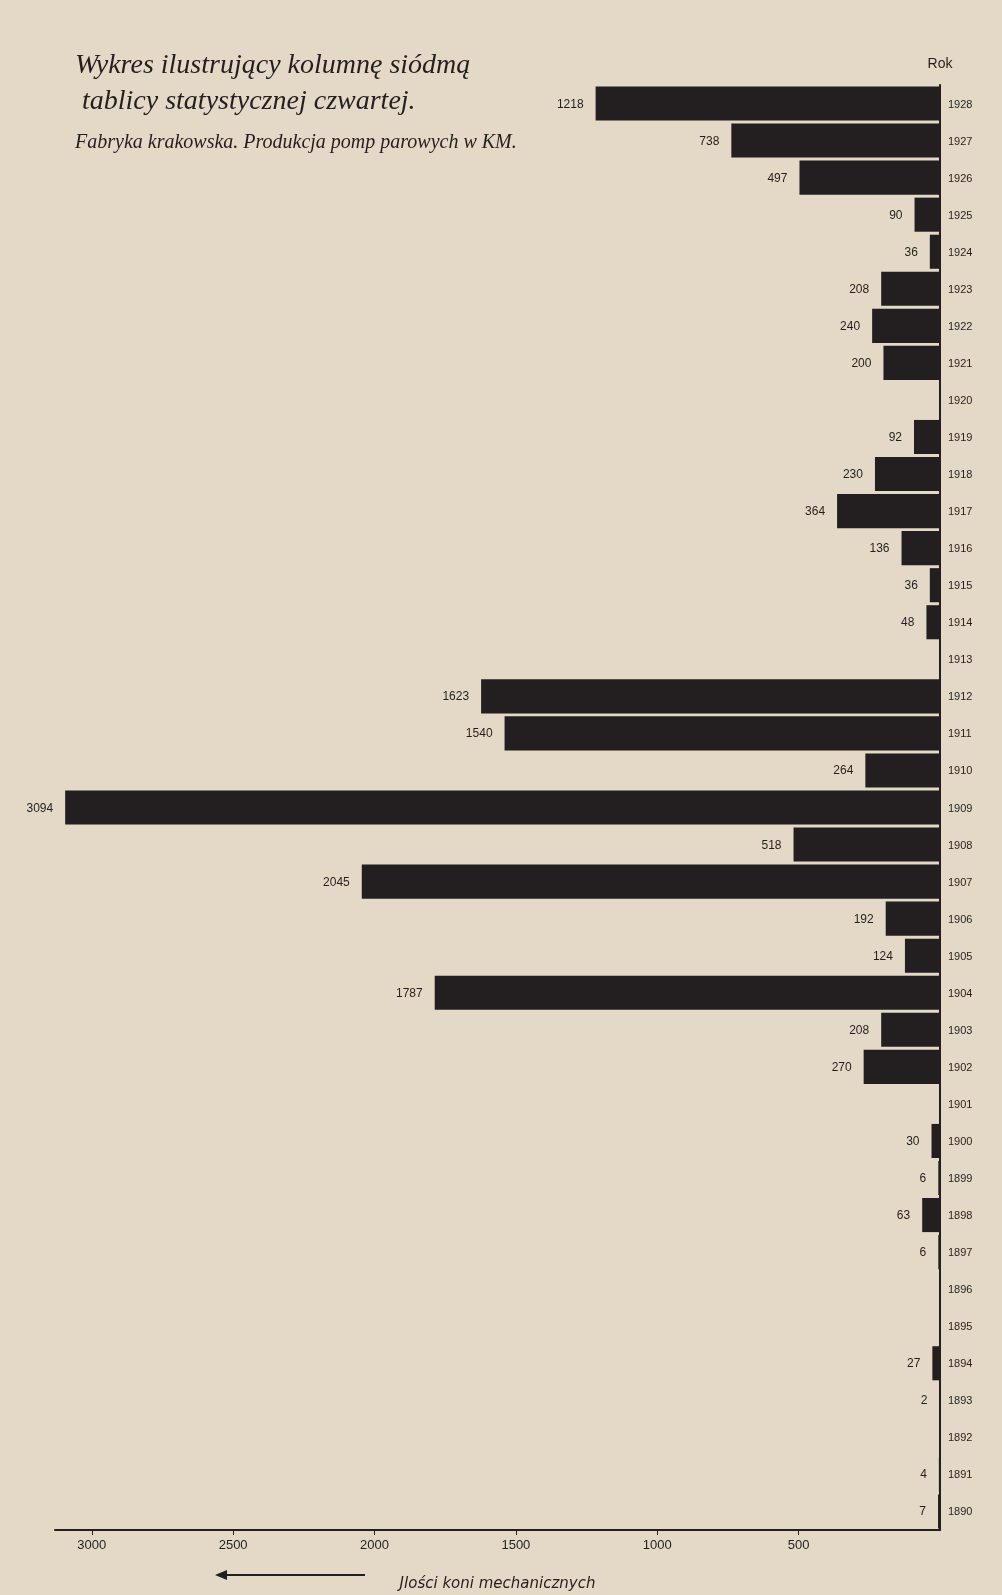 The height and width of the screenshot is (1595, 1002). Describe the element at coordinates (960, 1474) in the screenshot. I see `y-tick-label: 1891` at that location.